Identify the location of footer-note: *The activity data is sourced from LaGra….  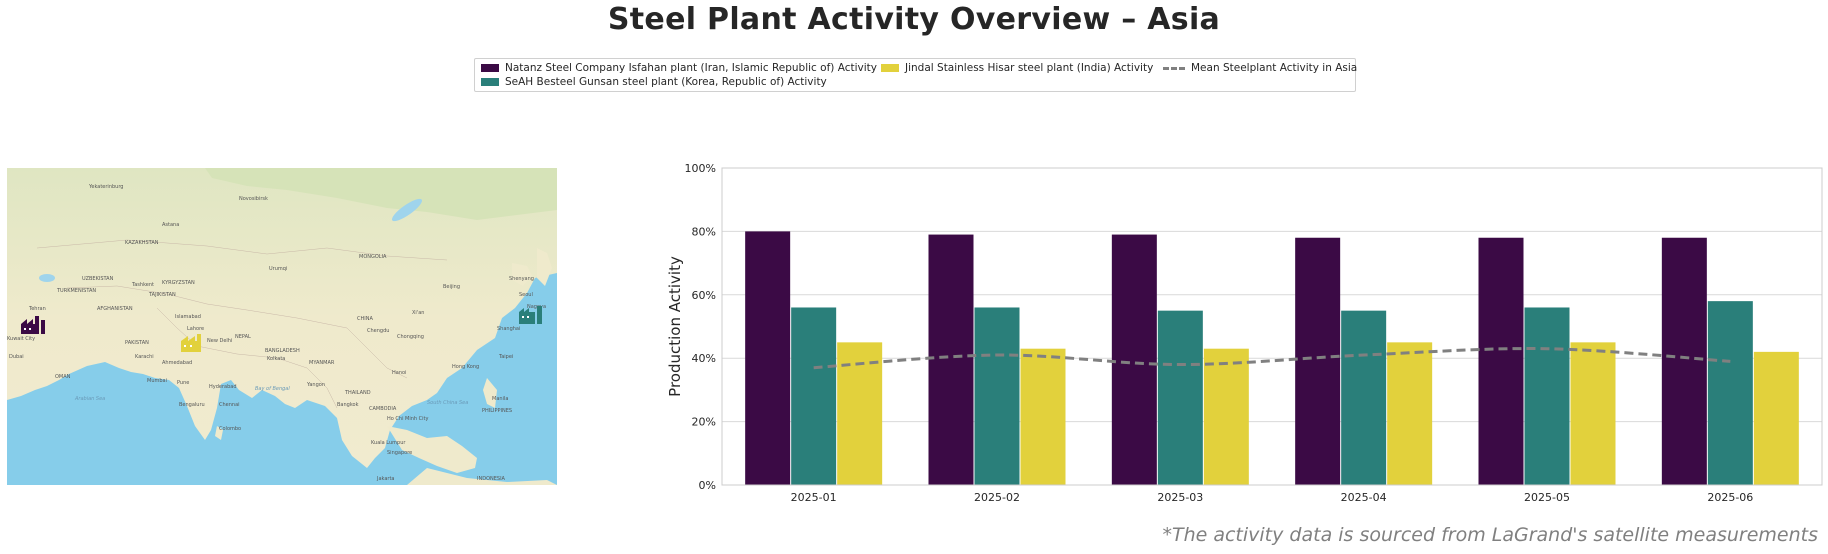
(1490, 535).